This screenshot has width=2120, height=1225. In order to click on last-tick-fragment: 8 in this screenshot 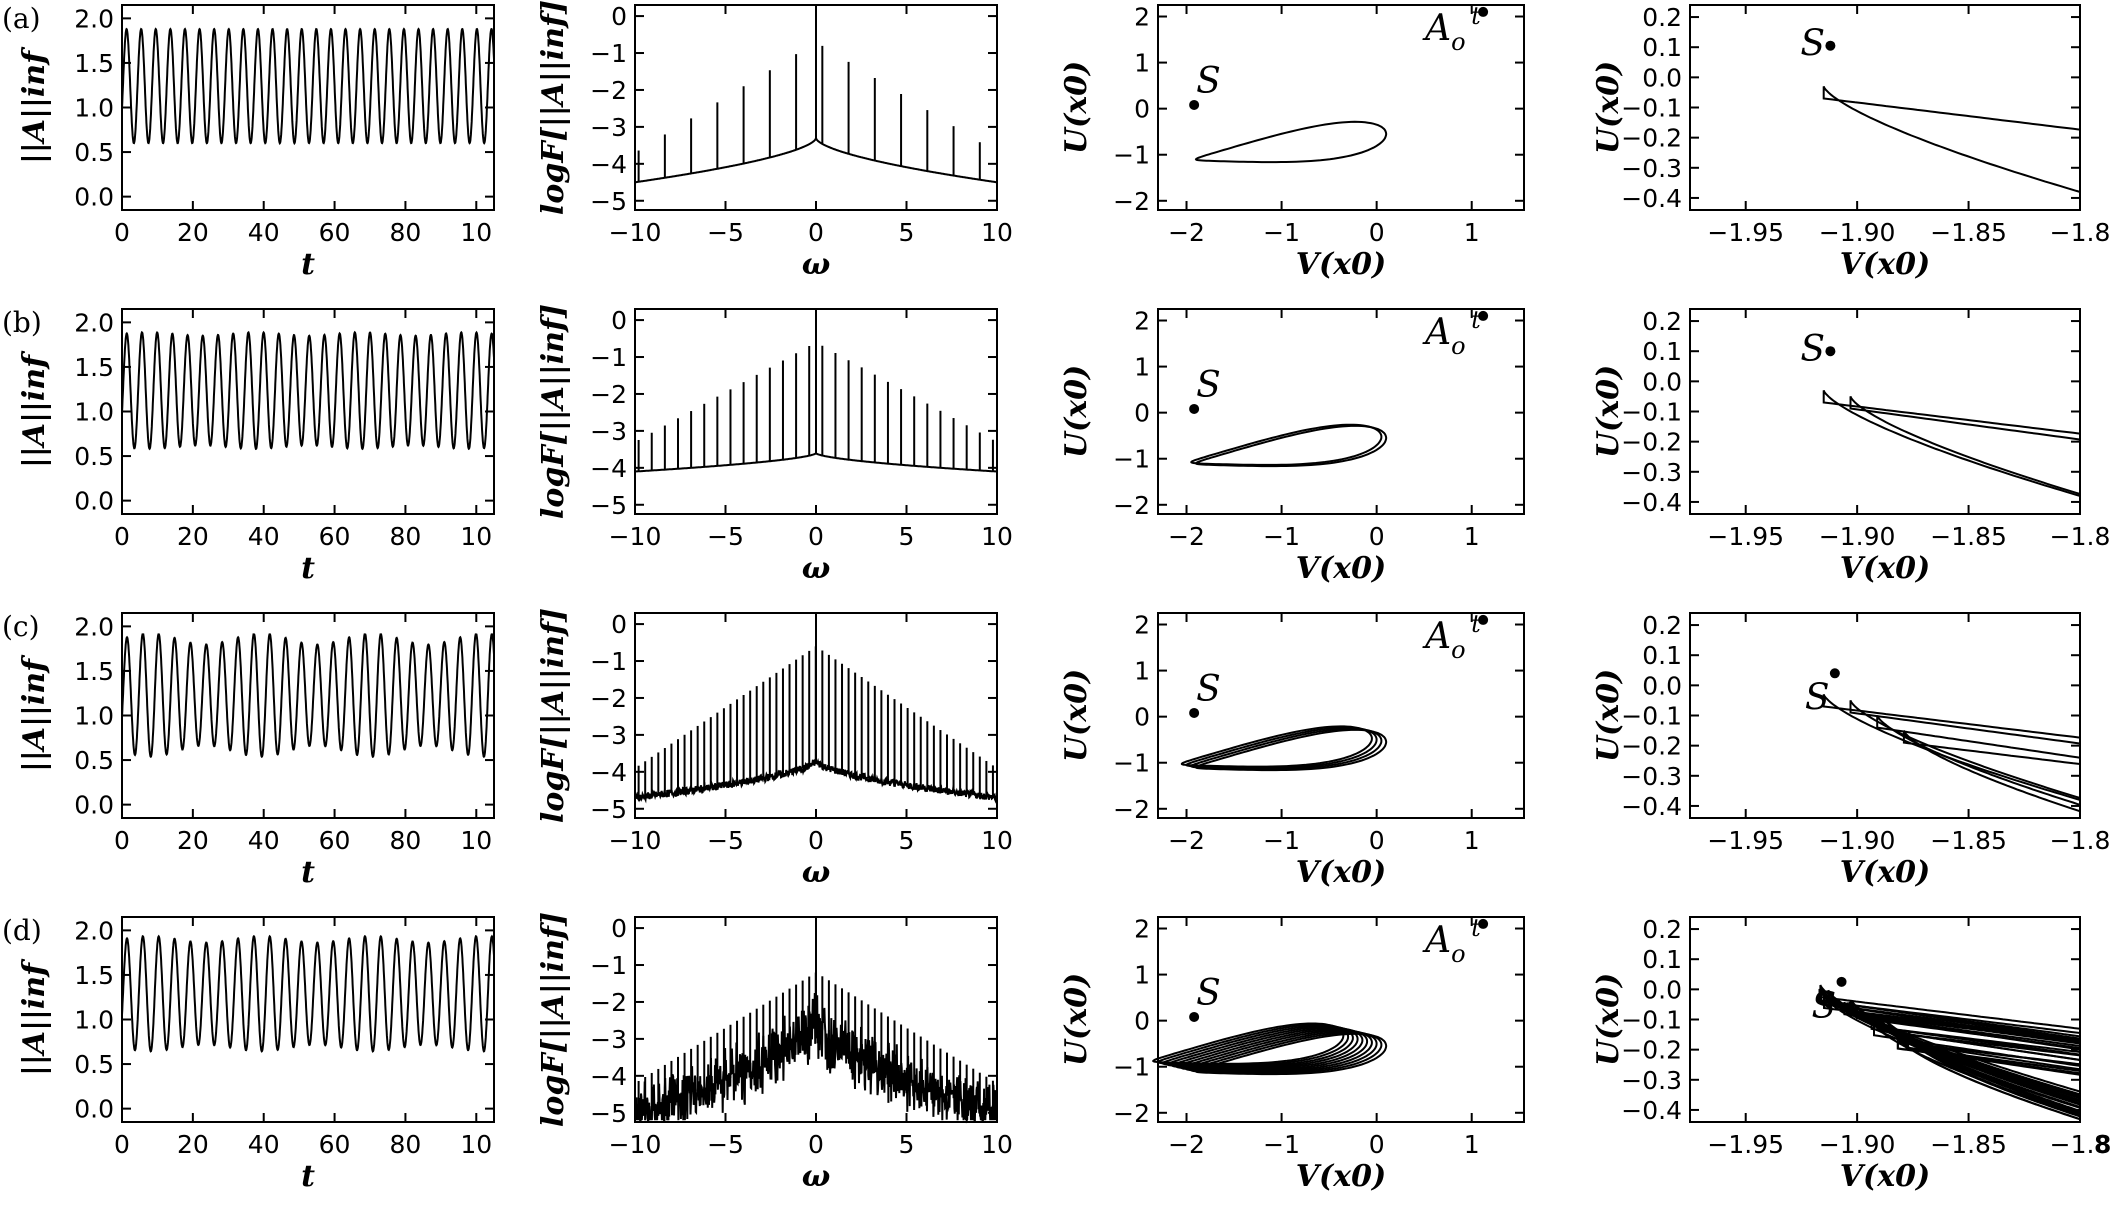, I will do `click(2102, 1144)`.